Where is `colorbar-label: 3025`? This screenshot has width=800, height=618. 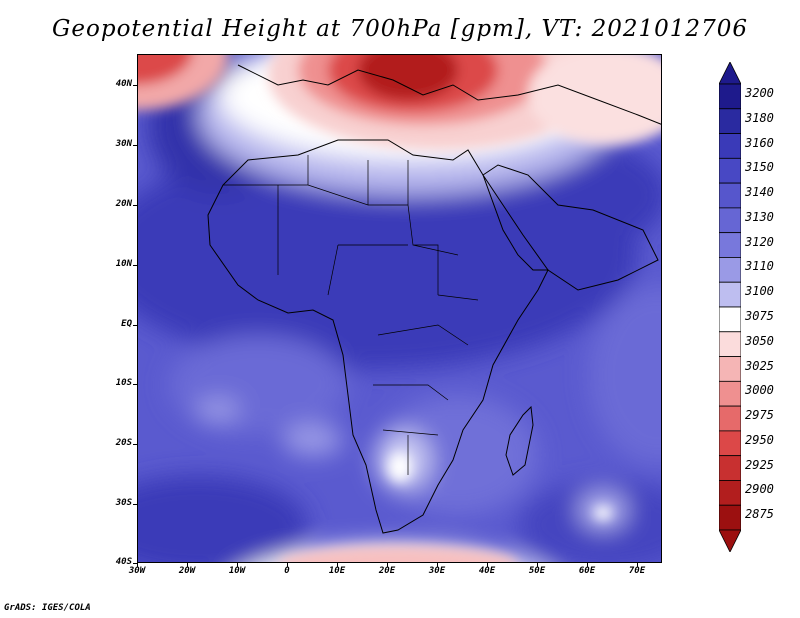
colorbar-label: 3025 is located at coordinates (759, 365).